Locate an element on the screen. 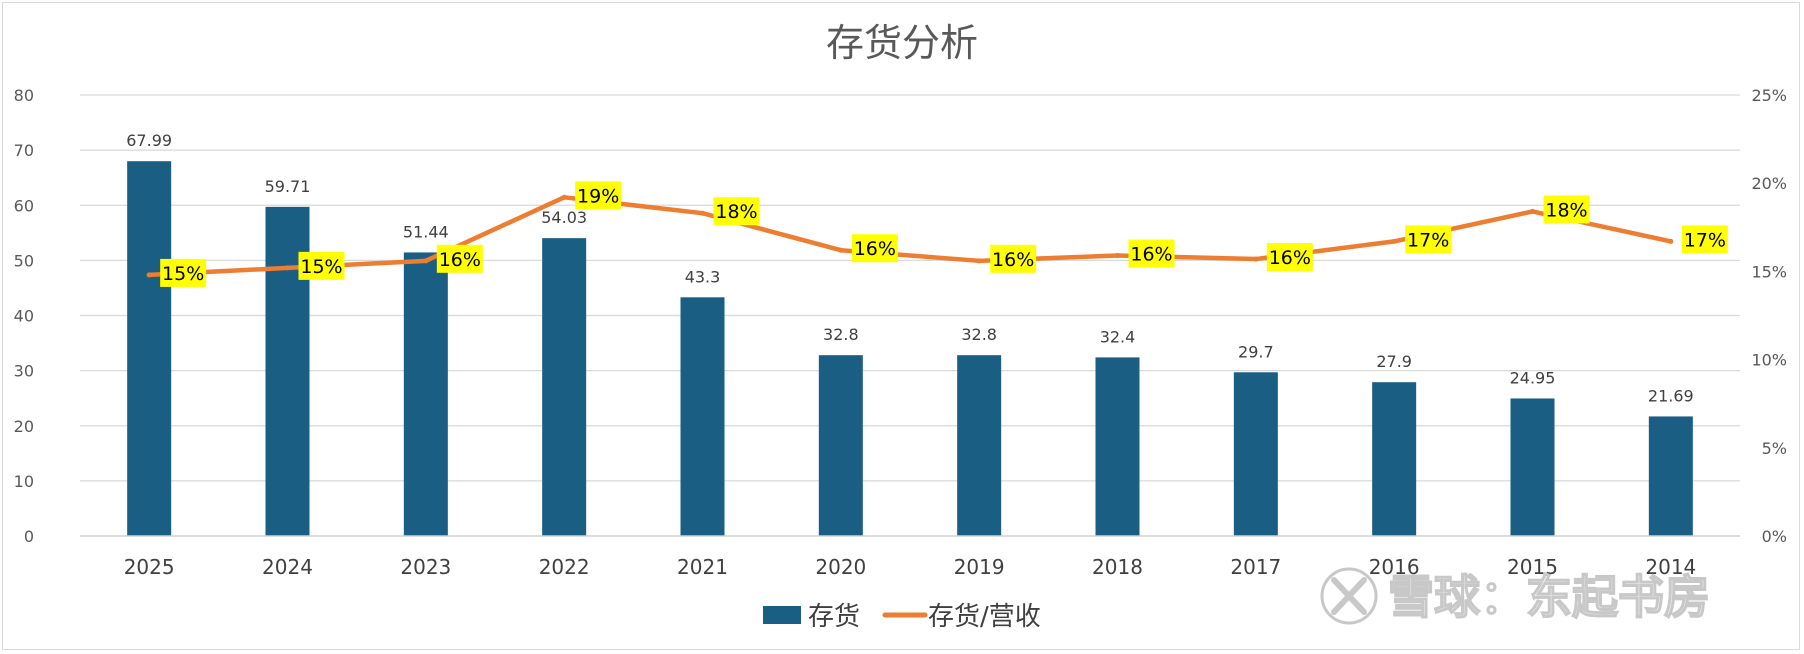  xueqiu-logo-icon is located at coordinates (1349, 596).